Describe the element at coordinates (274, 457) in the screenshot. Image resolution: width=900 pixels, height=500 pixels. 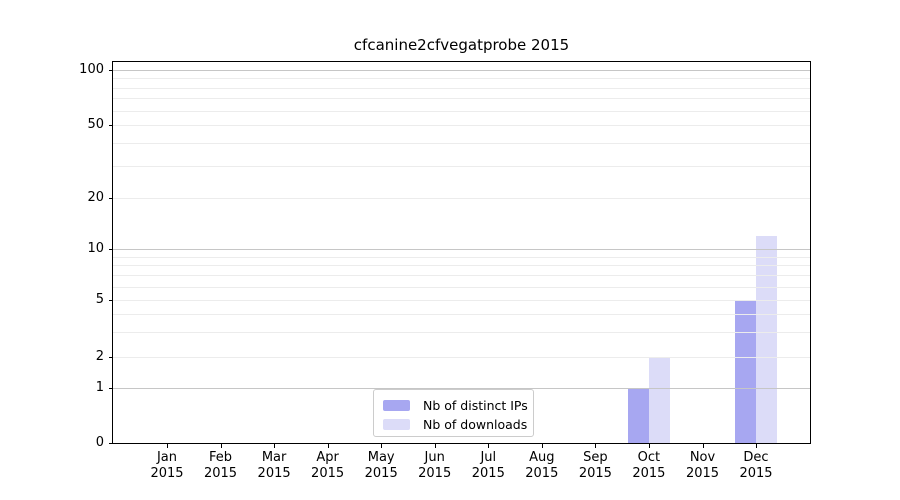
I see `x-tick-month: Mar` at that location.